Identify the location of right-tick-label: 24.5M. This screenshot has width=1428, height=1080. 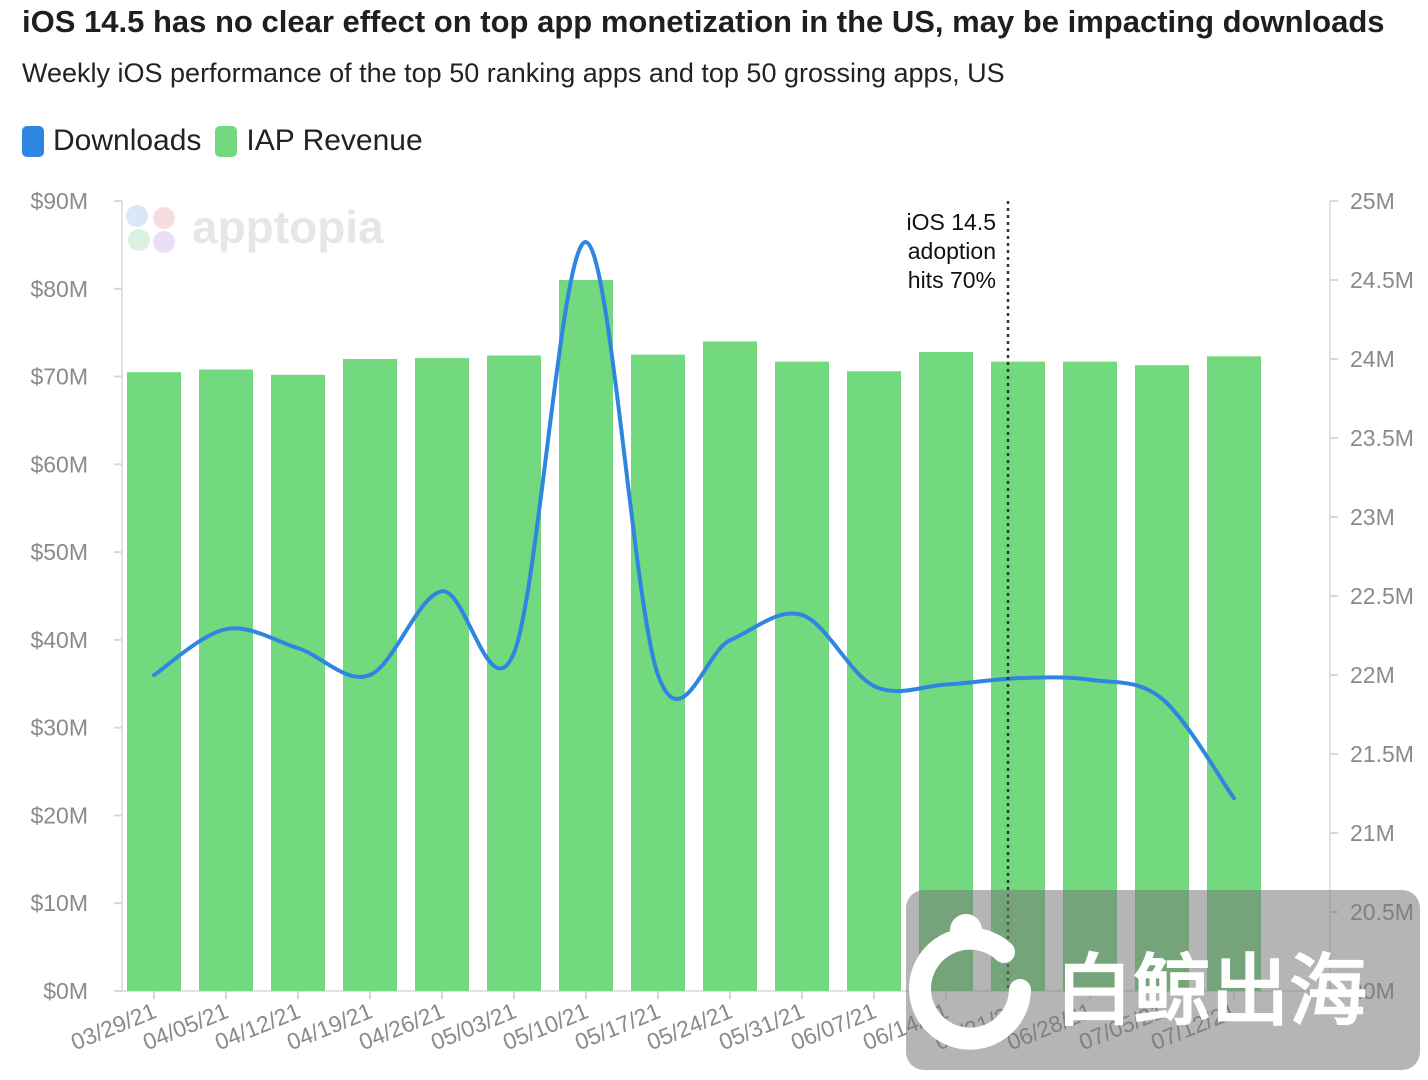
(1382, 280).